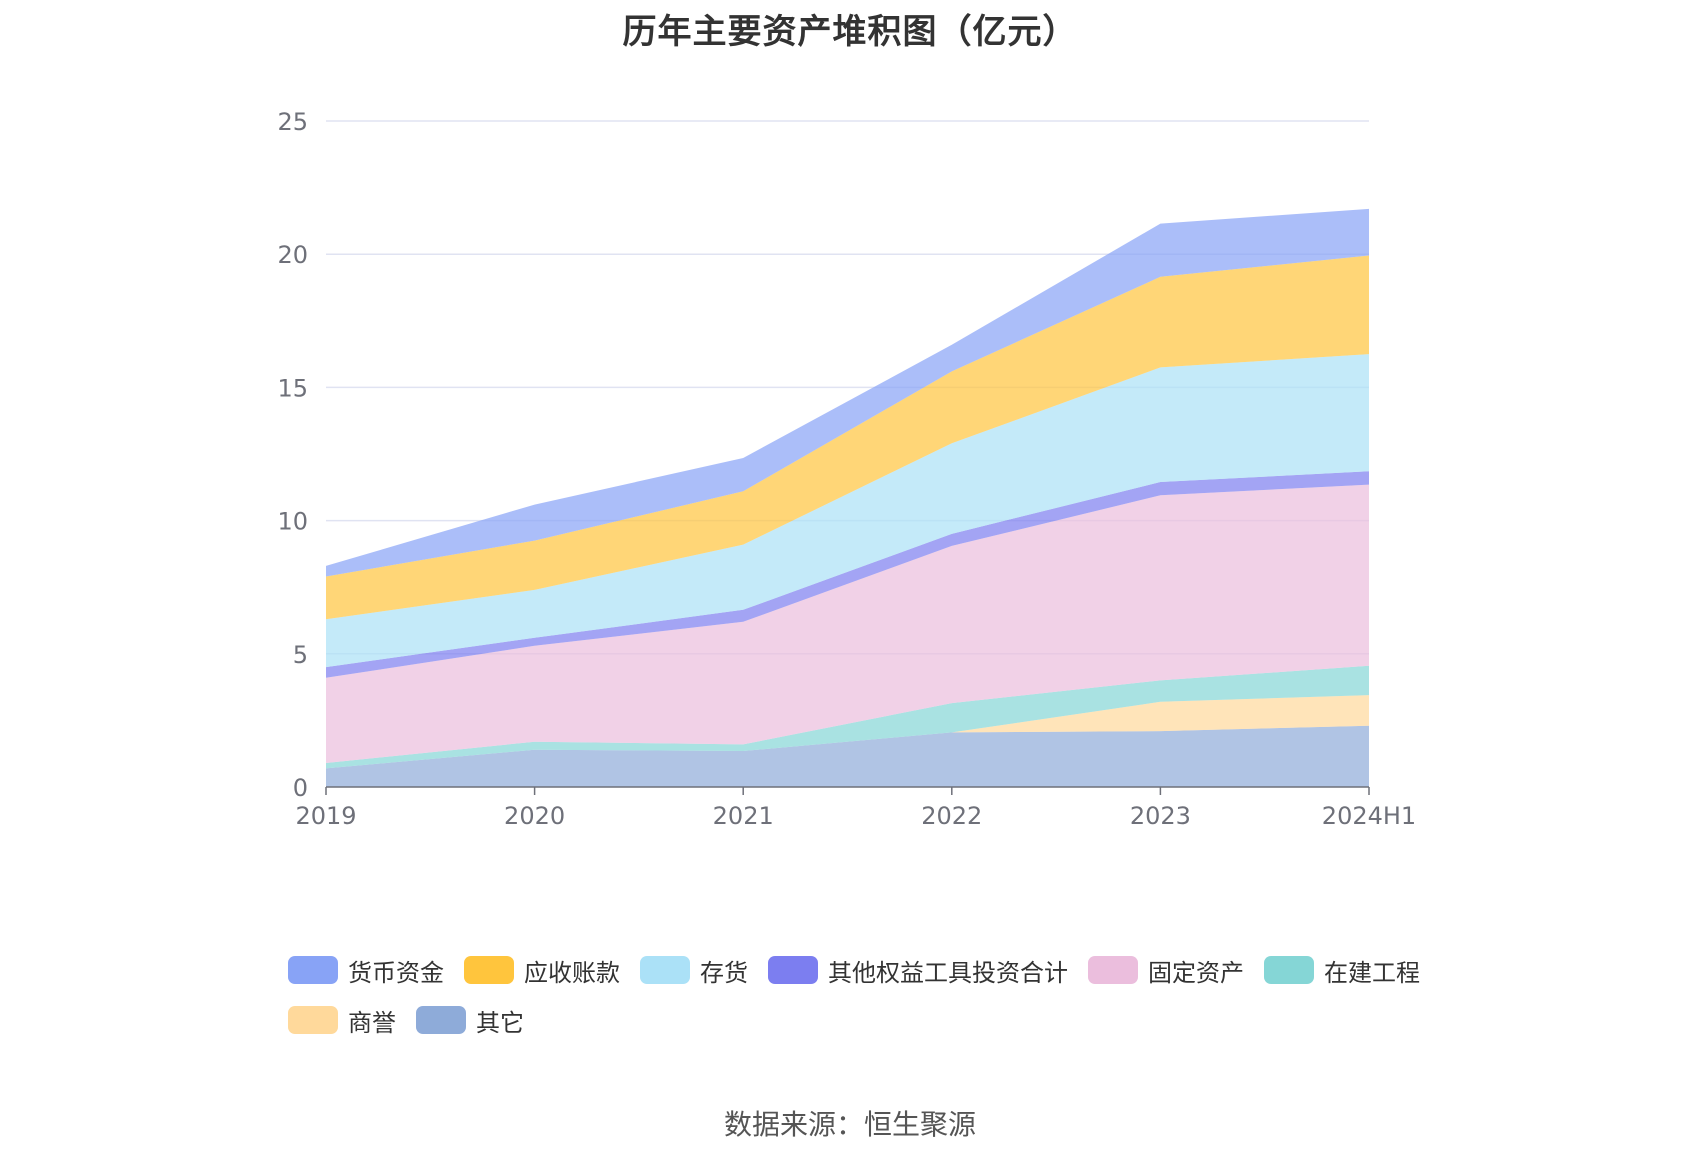 This screenshot has width=1700, height=1150. I want to click on legend-item: 在建工程, so click(1342, 971).